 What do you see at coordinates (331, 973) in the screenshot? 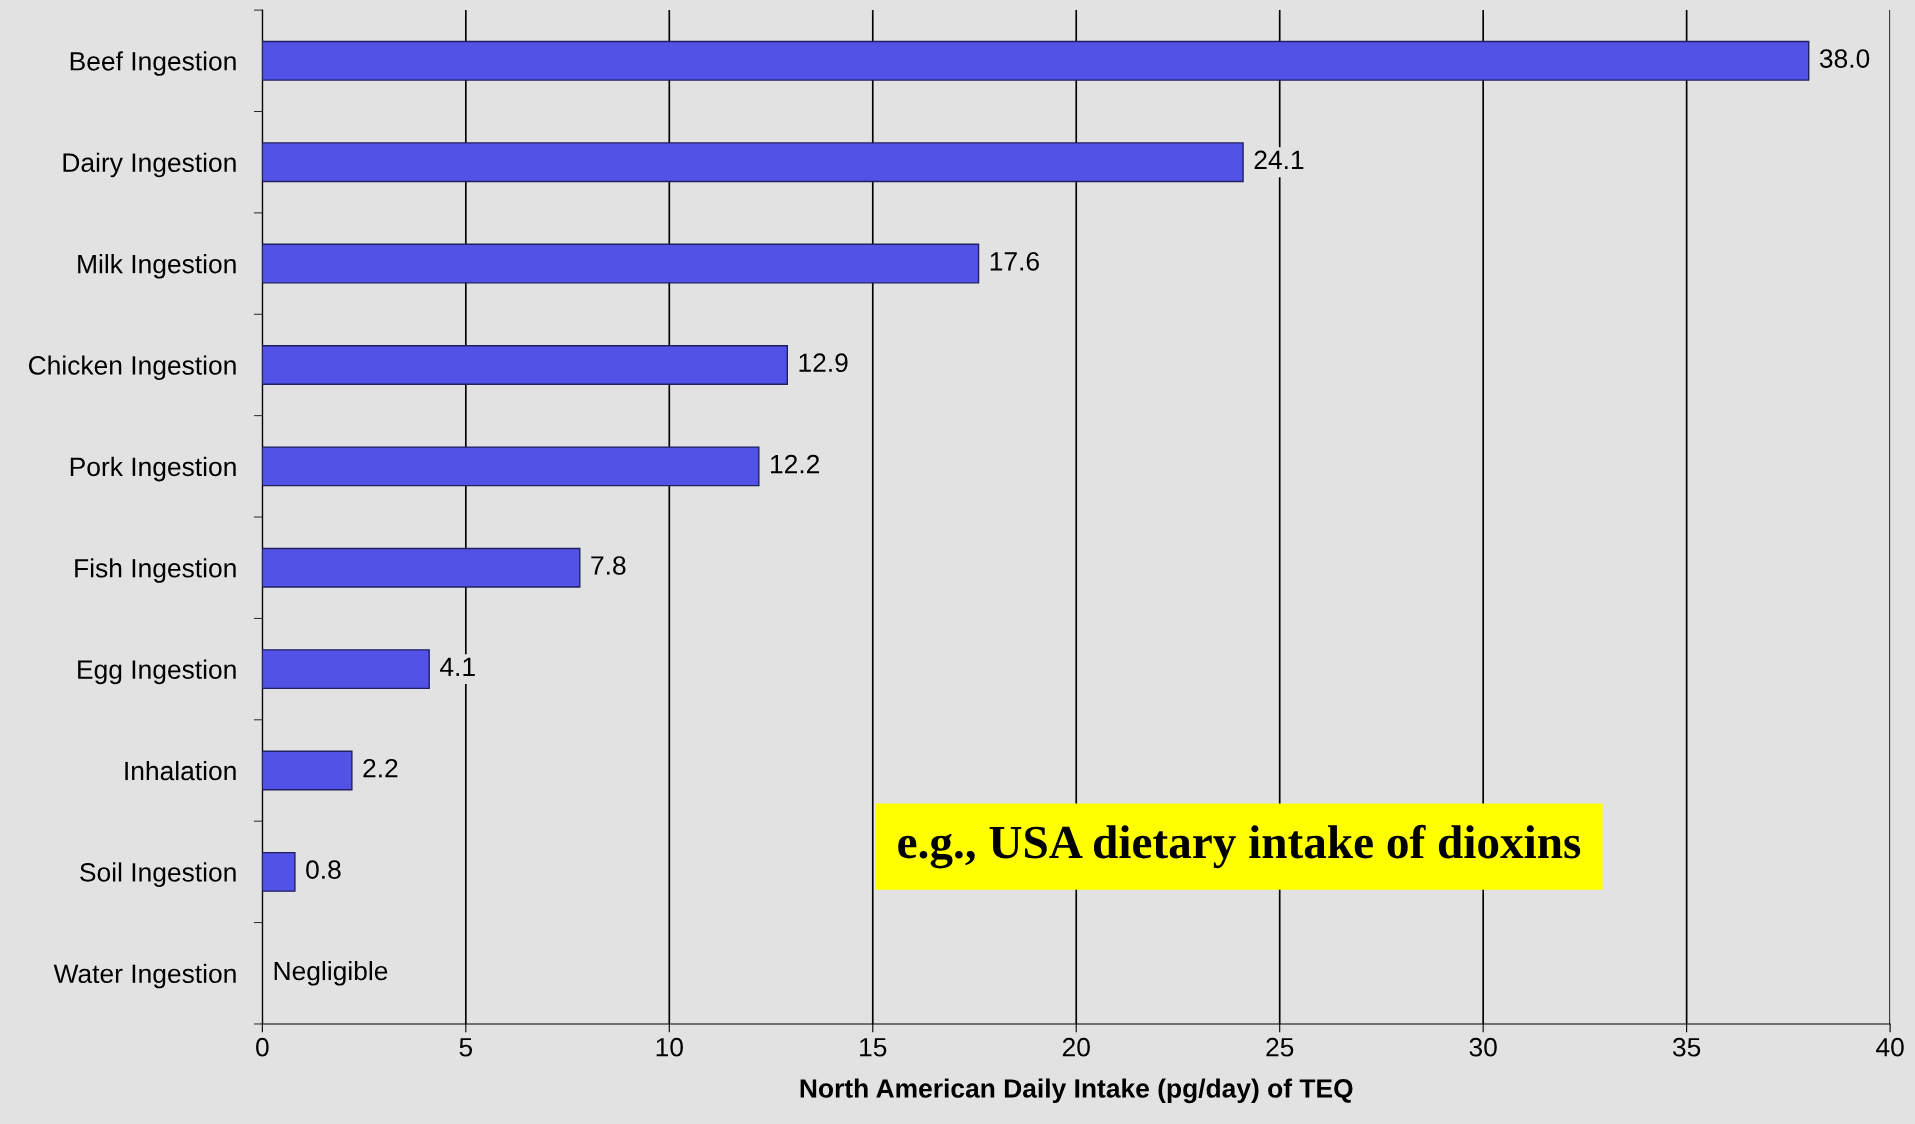
I see `text: Negligible` at bounding box center [331, 973].